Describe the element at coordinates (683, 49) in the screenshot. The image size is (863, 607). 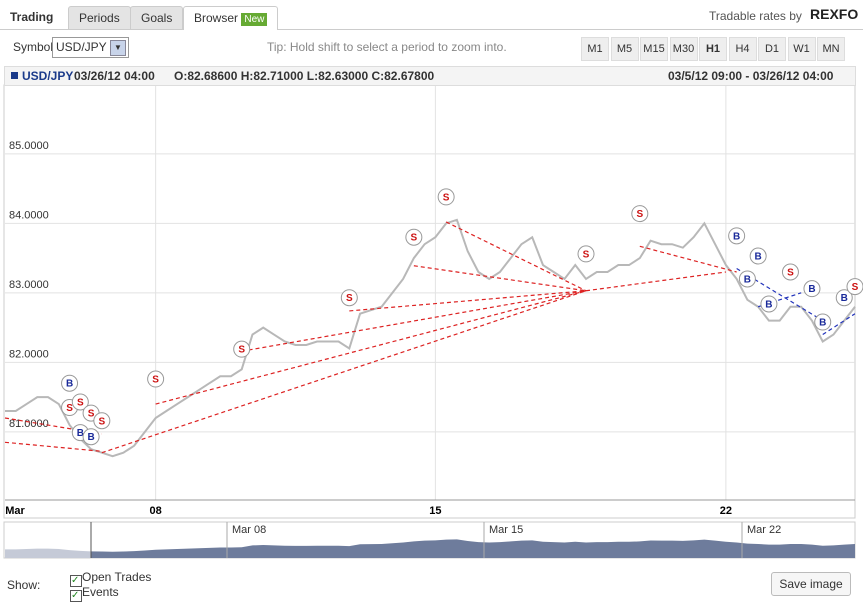
I see `period-button: M30` at that location.